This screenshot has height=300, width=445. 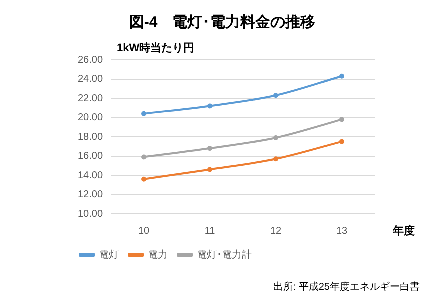 What do you see at coordinates (91, 79) in the screenshot?
I see `y-tick-label: 24.00` at bounding box center [91, 79].